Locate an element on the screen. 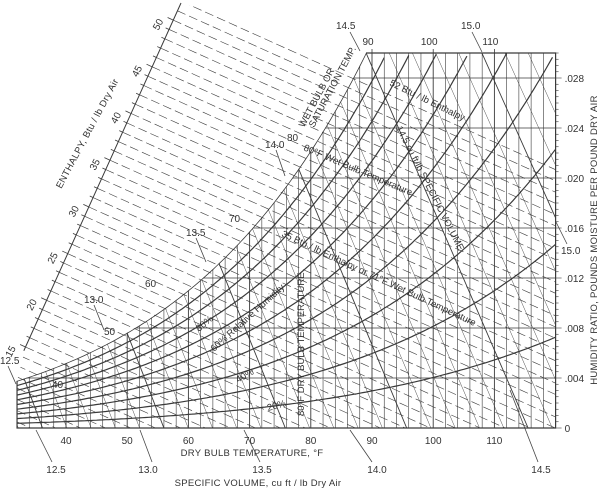  wet-bulb-80-label: 80°F Wet Bulb Temperature is located at coordinates (358, 171).